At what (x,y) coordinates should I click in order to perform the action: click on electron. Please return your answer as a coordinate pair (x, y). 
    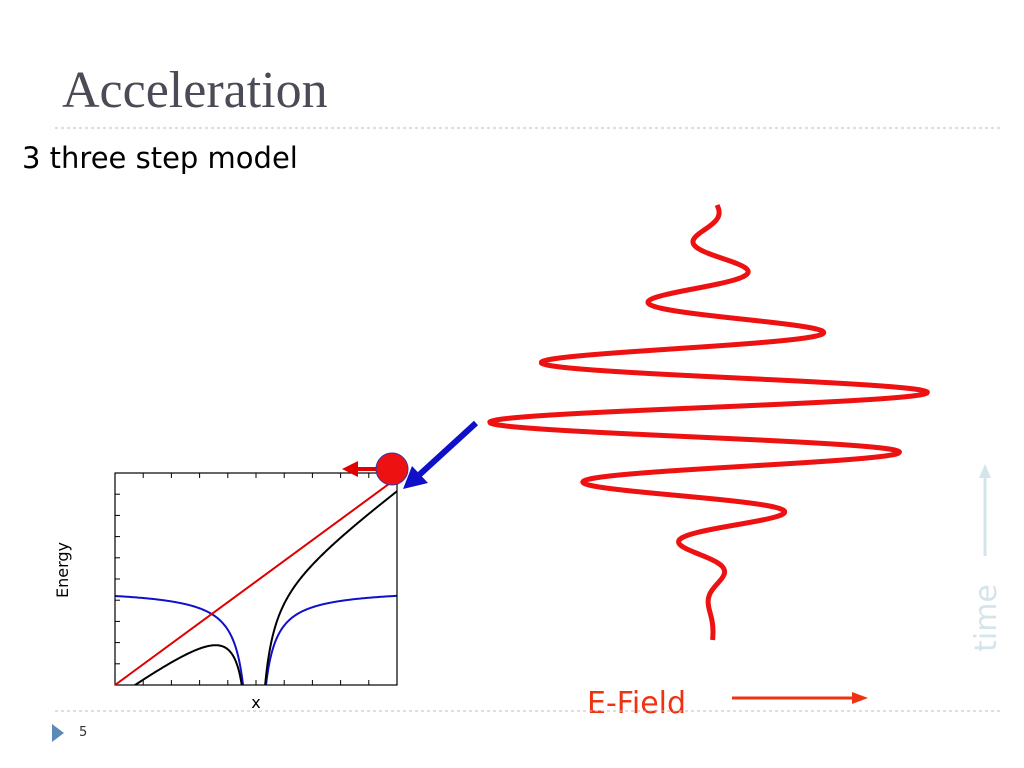
    Looking at the image, I should click on (392, 469).